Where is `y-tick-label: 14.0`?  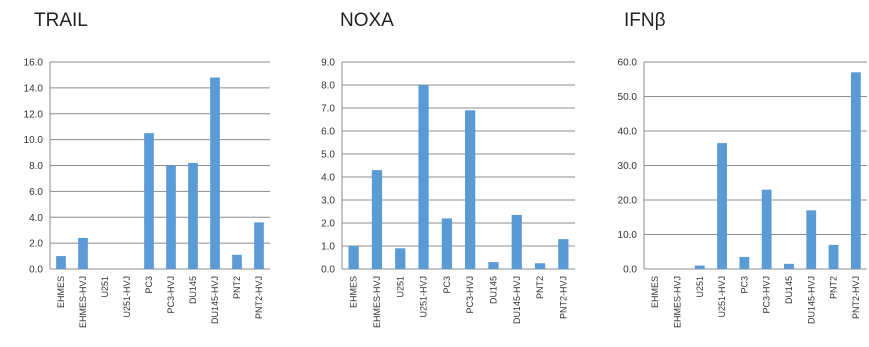
y-tick-label: 14.0 is located at coordinates (34, 88).